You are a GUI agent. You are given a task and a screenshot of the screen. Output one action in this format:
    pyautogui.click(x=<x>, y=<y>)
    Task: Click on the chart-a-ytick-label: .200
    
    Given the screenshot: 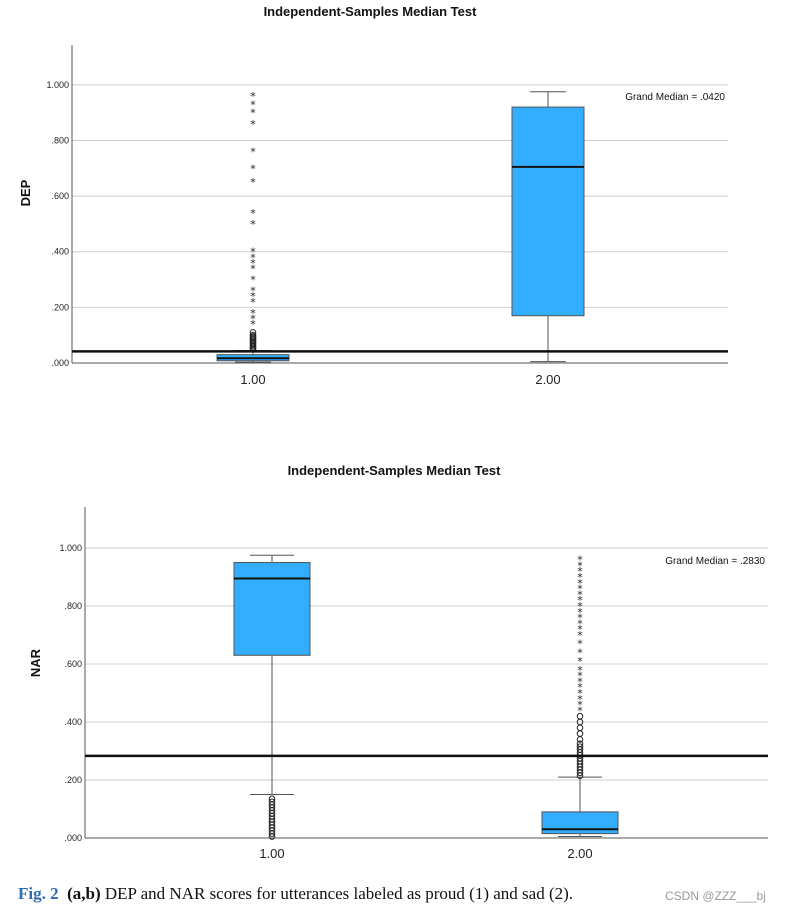 What is the action you would take?
    pyautogui.click(x=60, y=307)
    